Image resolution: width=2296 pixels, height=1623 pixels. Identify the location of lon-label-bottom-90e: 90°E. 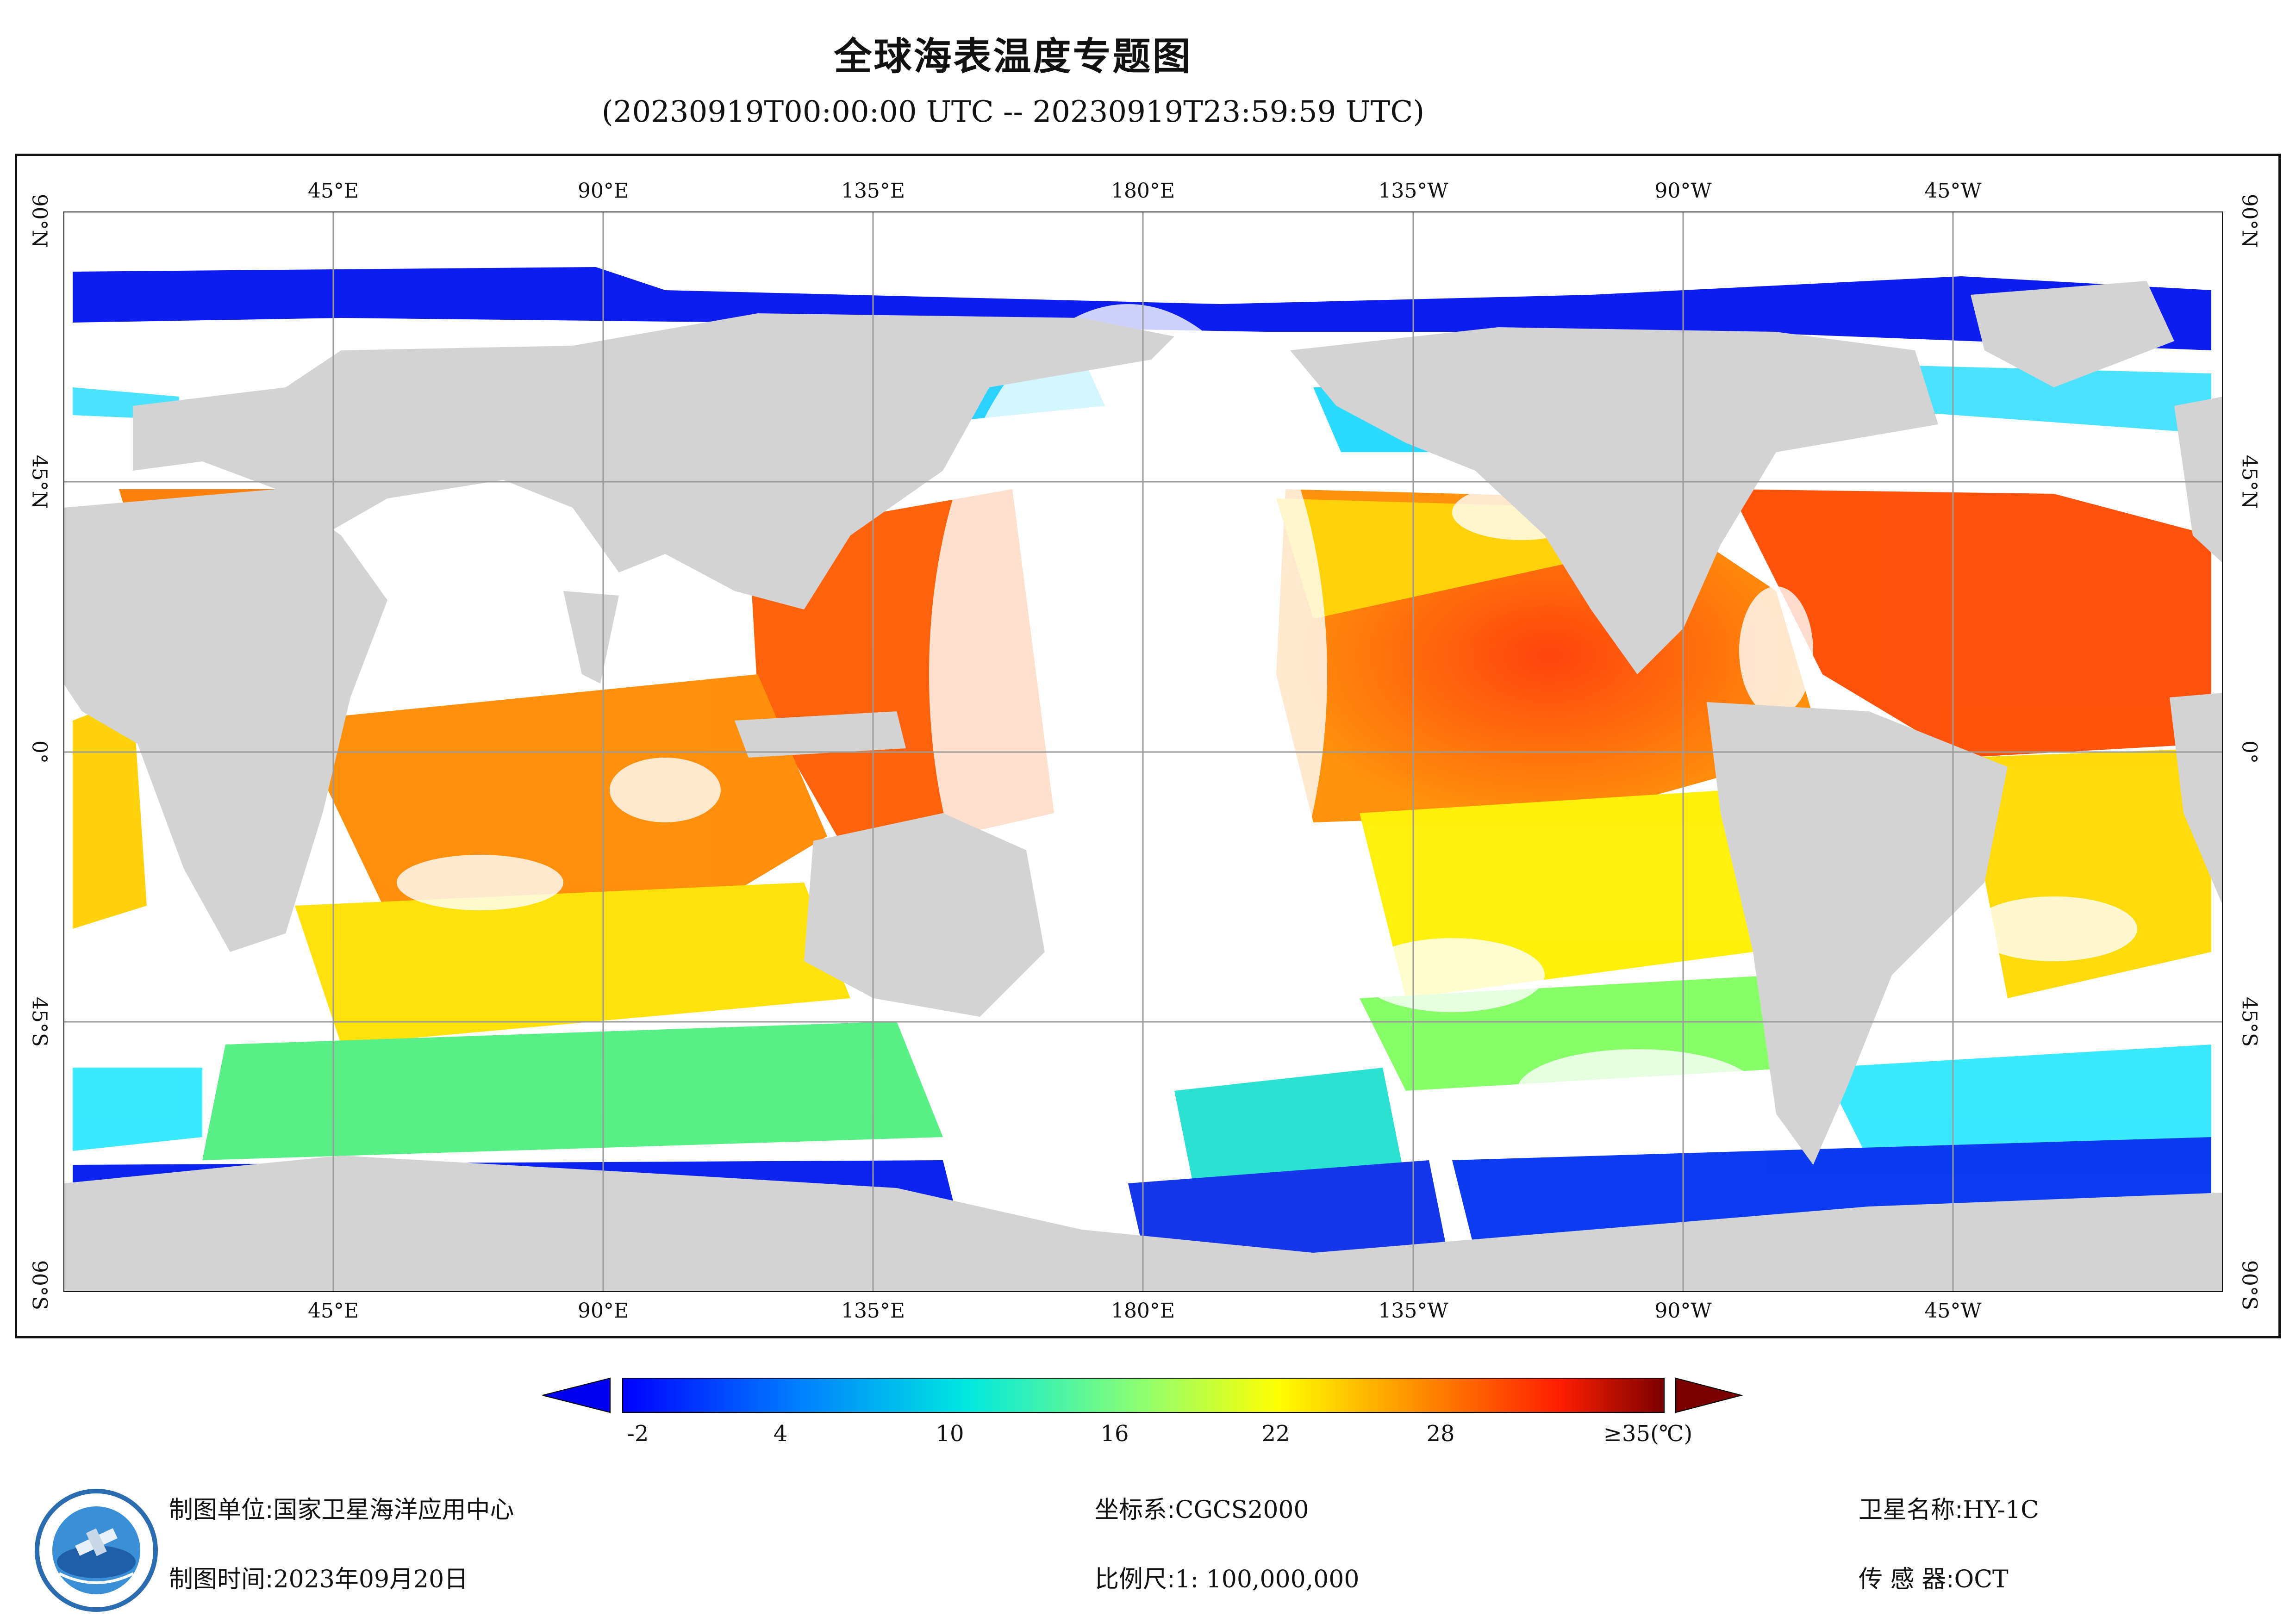
(603, 1311).